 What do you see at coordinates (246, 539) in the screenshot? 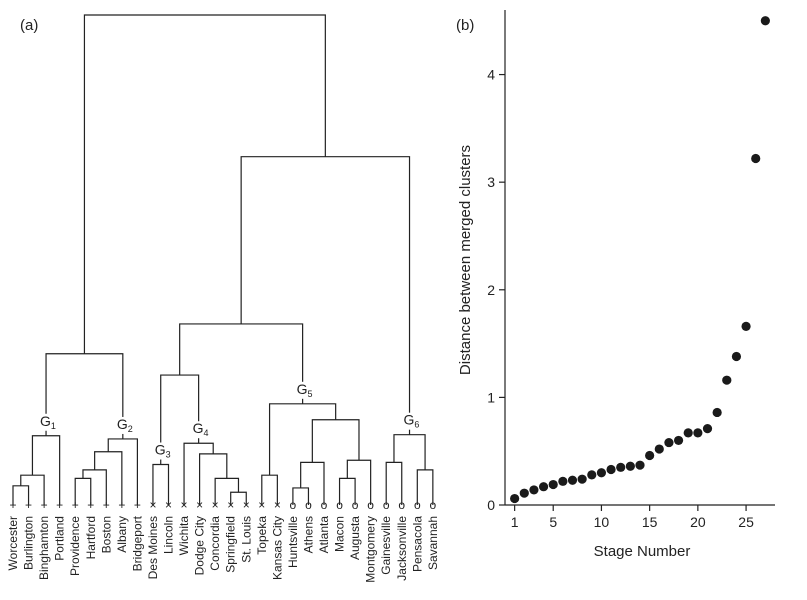
I see `leaf-label: St. Louis` at bounding box center [246, 539].